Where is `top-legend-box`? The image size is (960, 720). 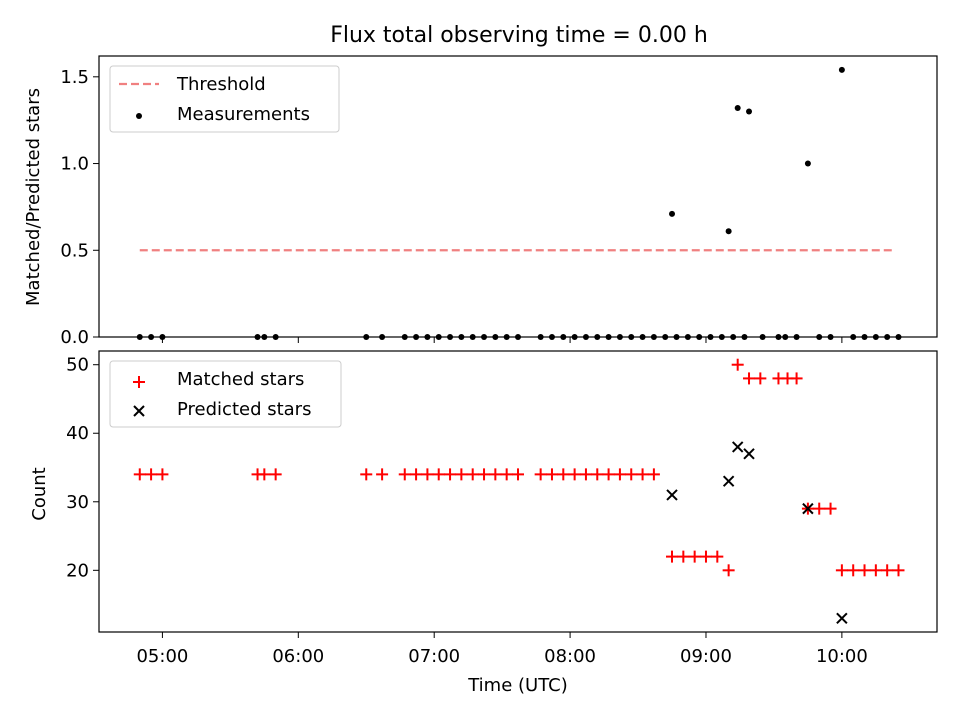
top-legend-box is located at coordinates (224, 99).